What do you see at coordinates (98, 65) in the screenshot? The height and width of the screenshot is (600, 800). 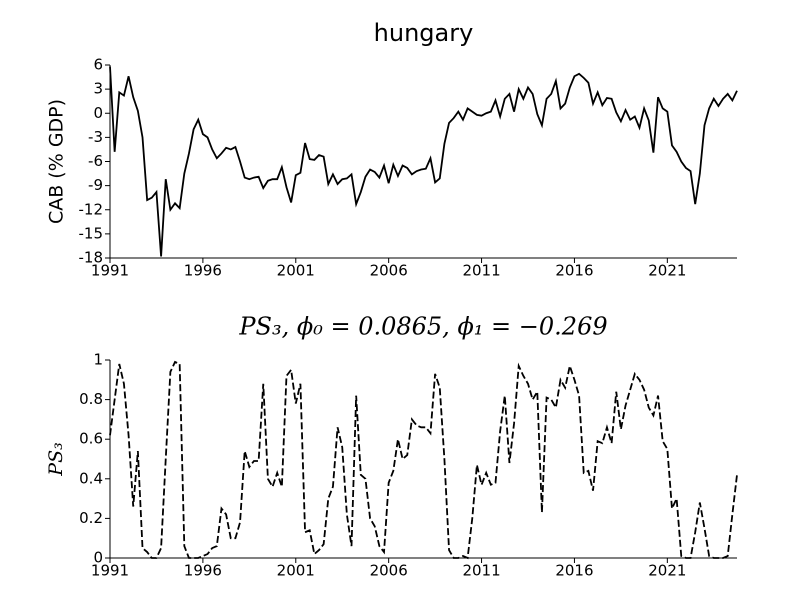 I see `y-tick-label: 6` at bounding box center [98, 65].